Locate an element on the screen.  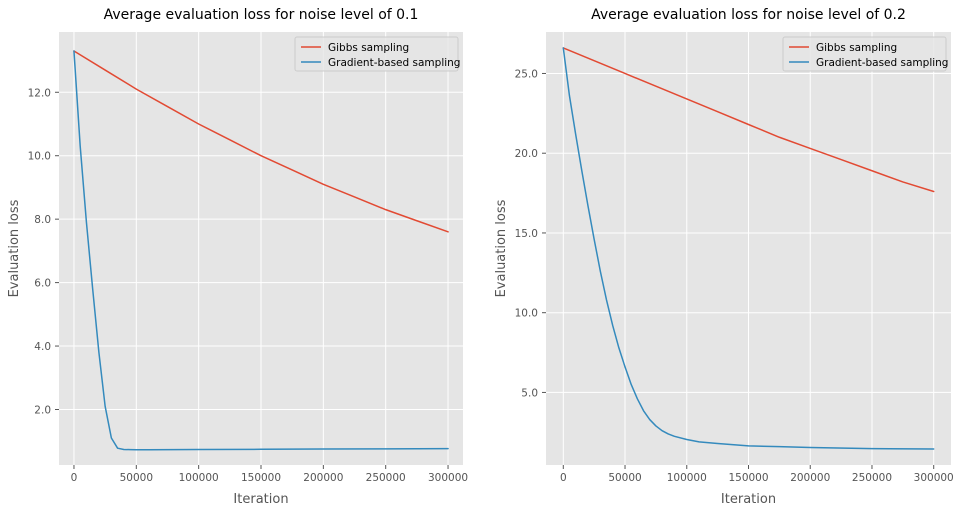
y-tick-label-left-3: 8.0 is located at coordinates (42, 220).